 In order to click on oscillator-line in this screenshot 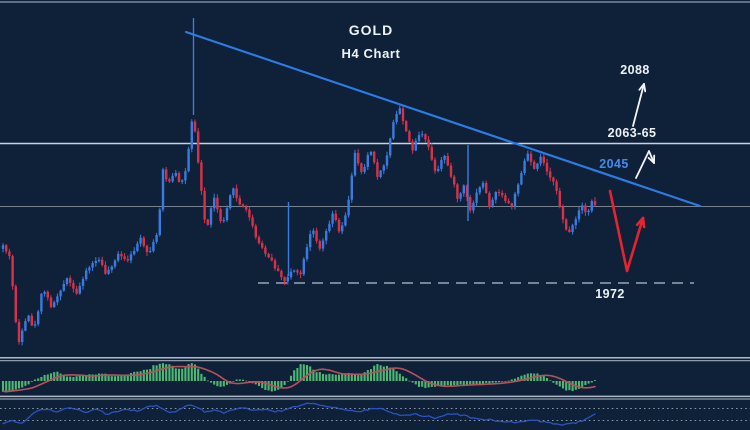, I will do `click(299, 414)`.